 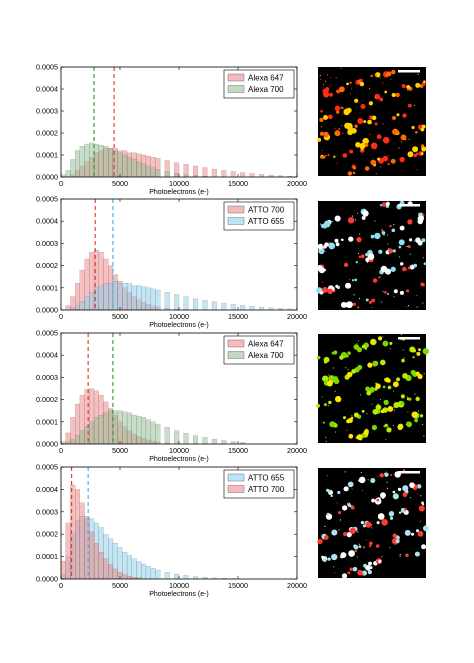 What do you see at coordinates (47, 421) in the screenshot?
I see `y-tick-label: 0.0001` at bounding box center [47, 421].